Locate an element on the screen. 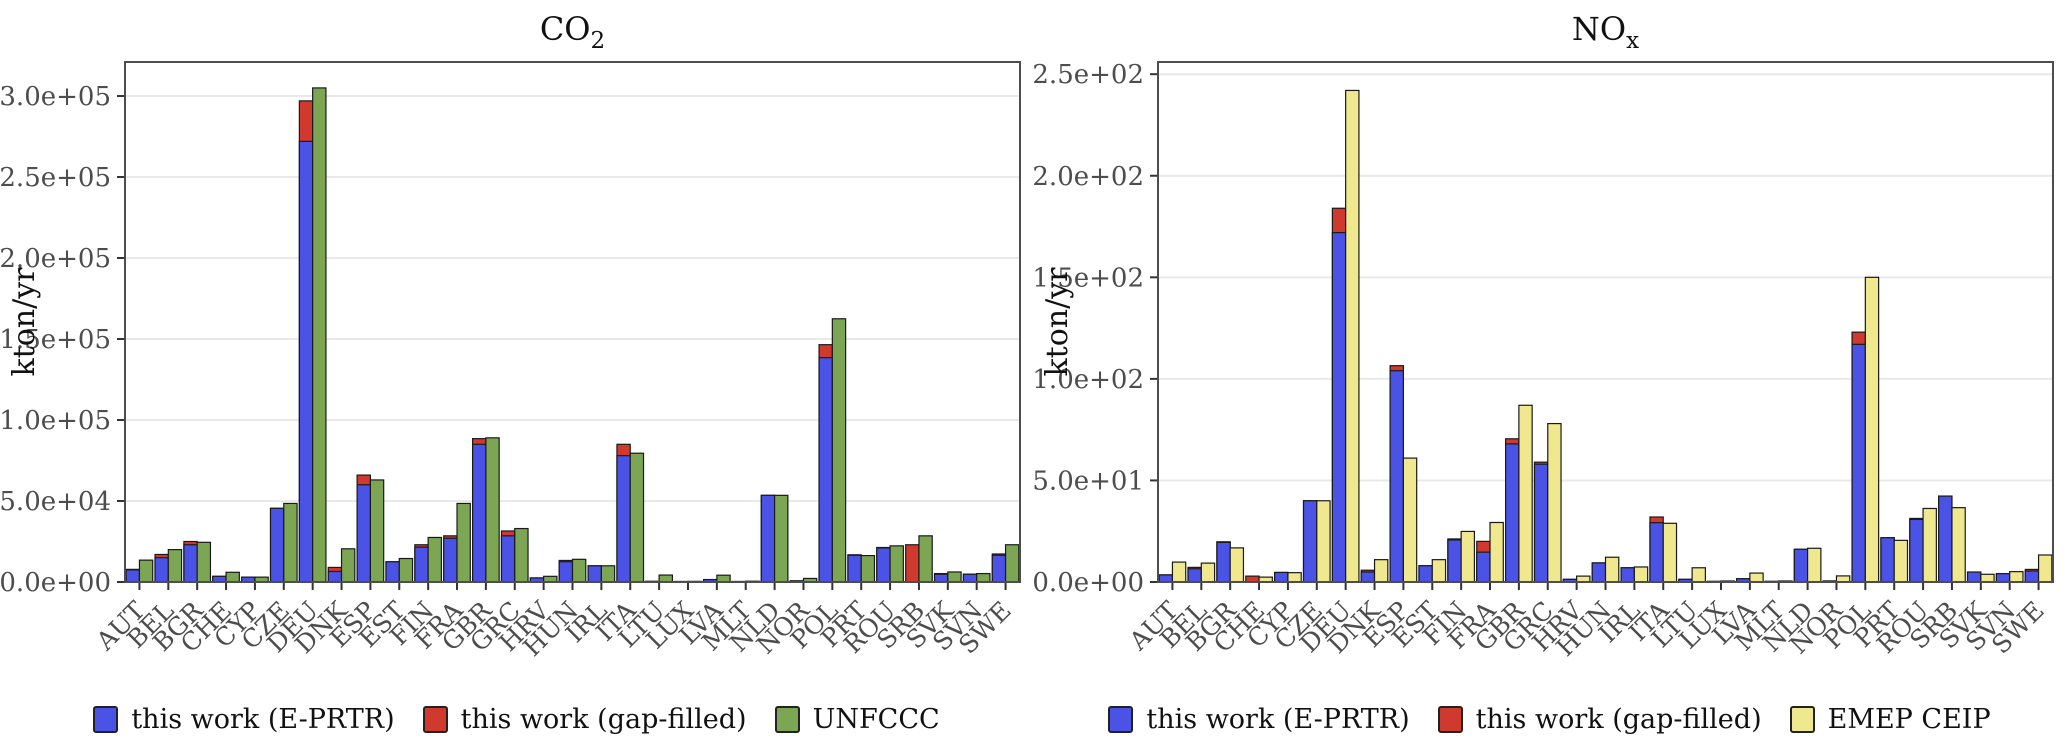  nox-bar-reference-ROU is located at coordinates (1929, 545).